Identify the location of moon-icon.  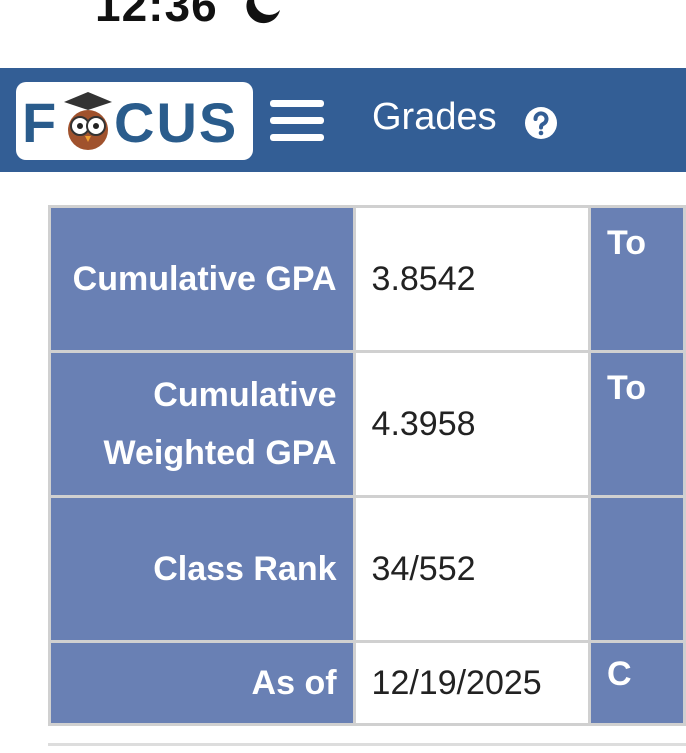
(263, 12).